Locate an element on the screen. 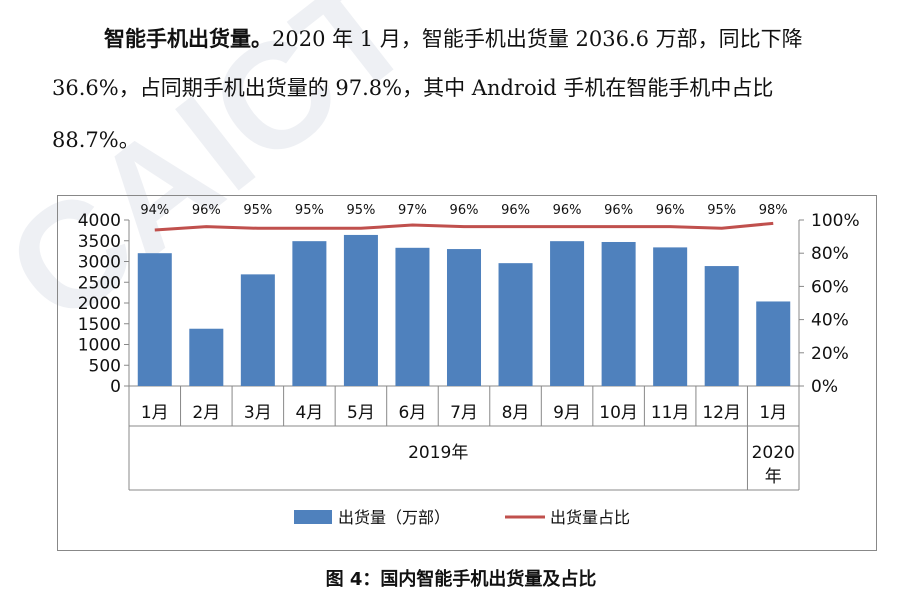 Image resolution: width=922 pixels, height=597 pixels. legend-label-share: 出货量占比 is located at coordinates (590, 517).